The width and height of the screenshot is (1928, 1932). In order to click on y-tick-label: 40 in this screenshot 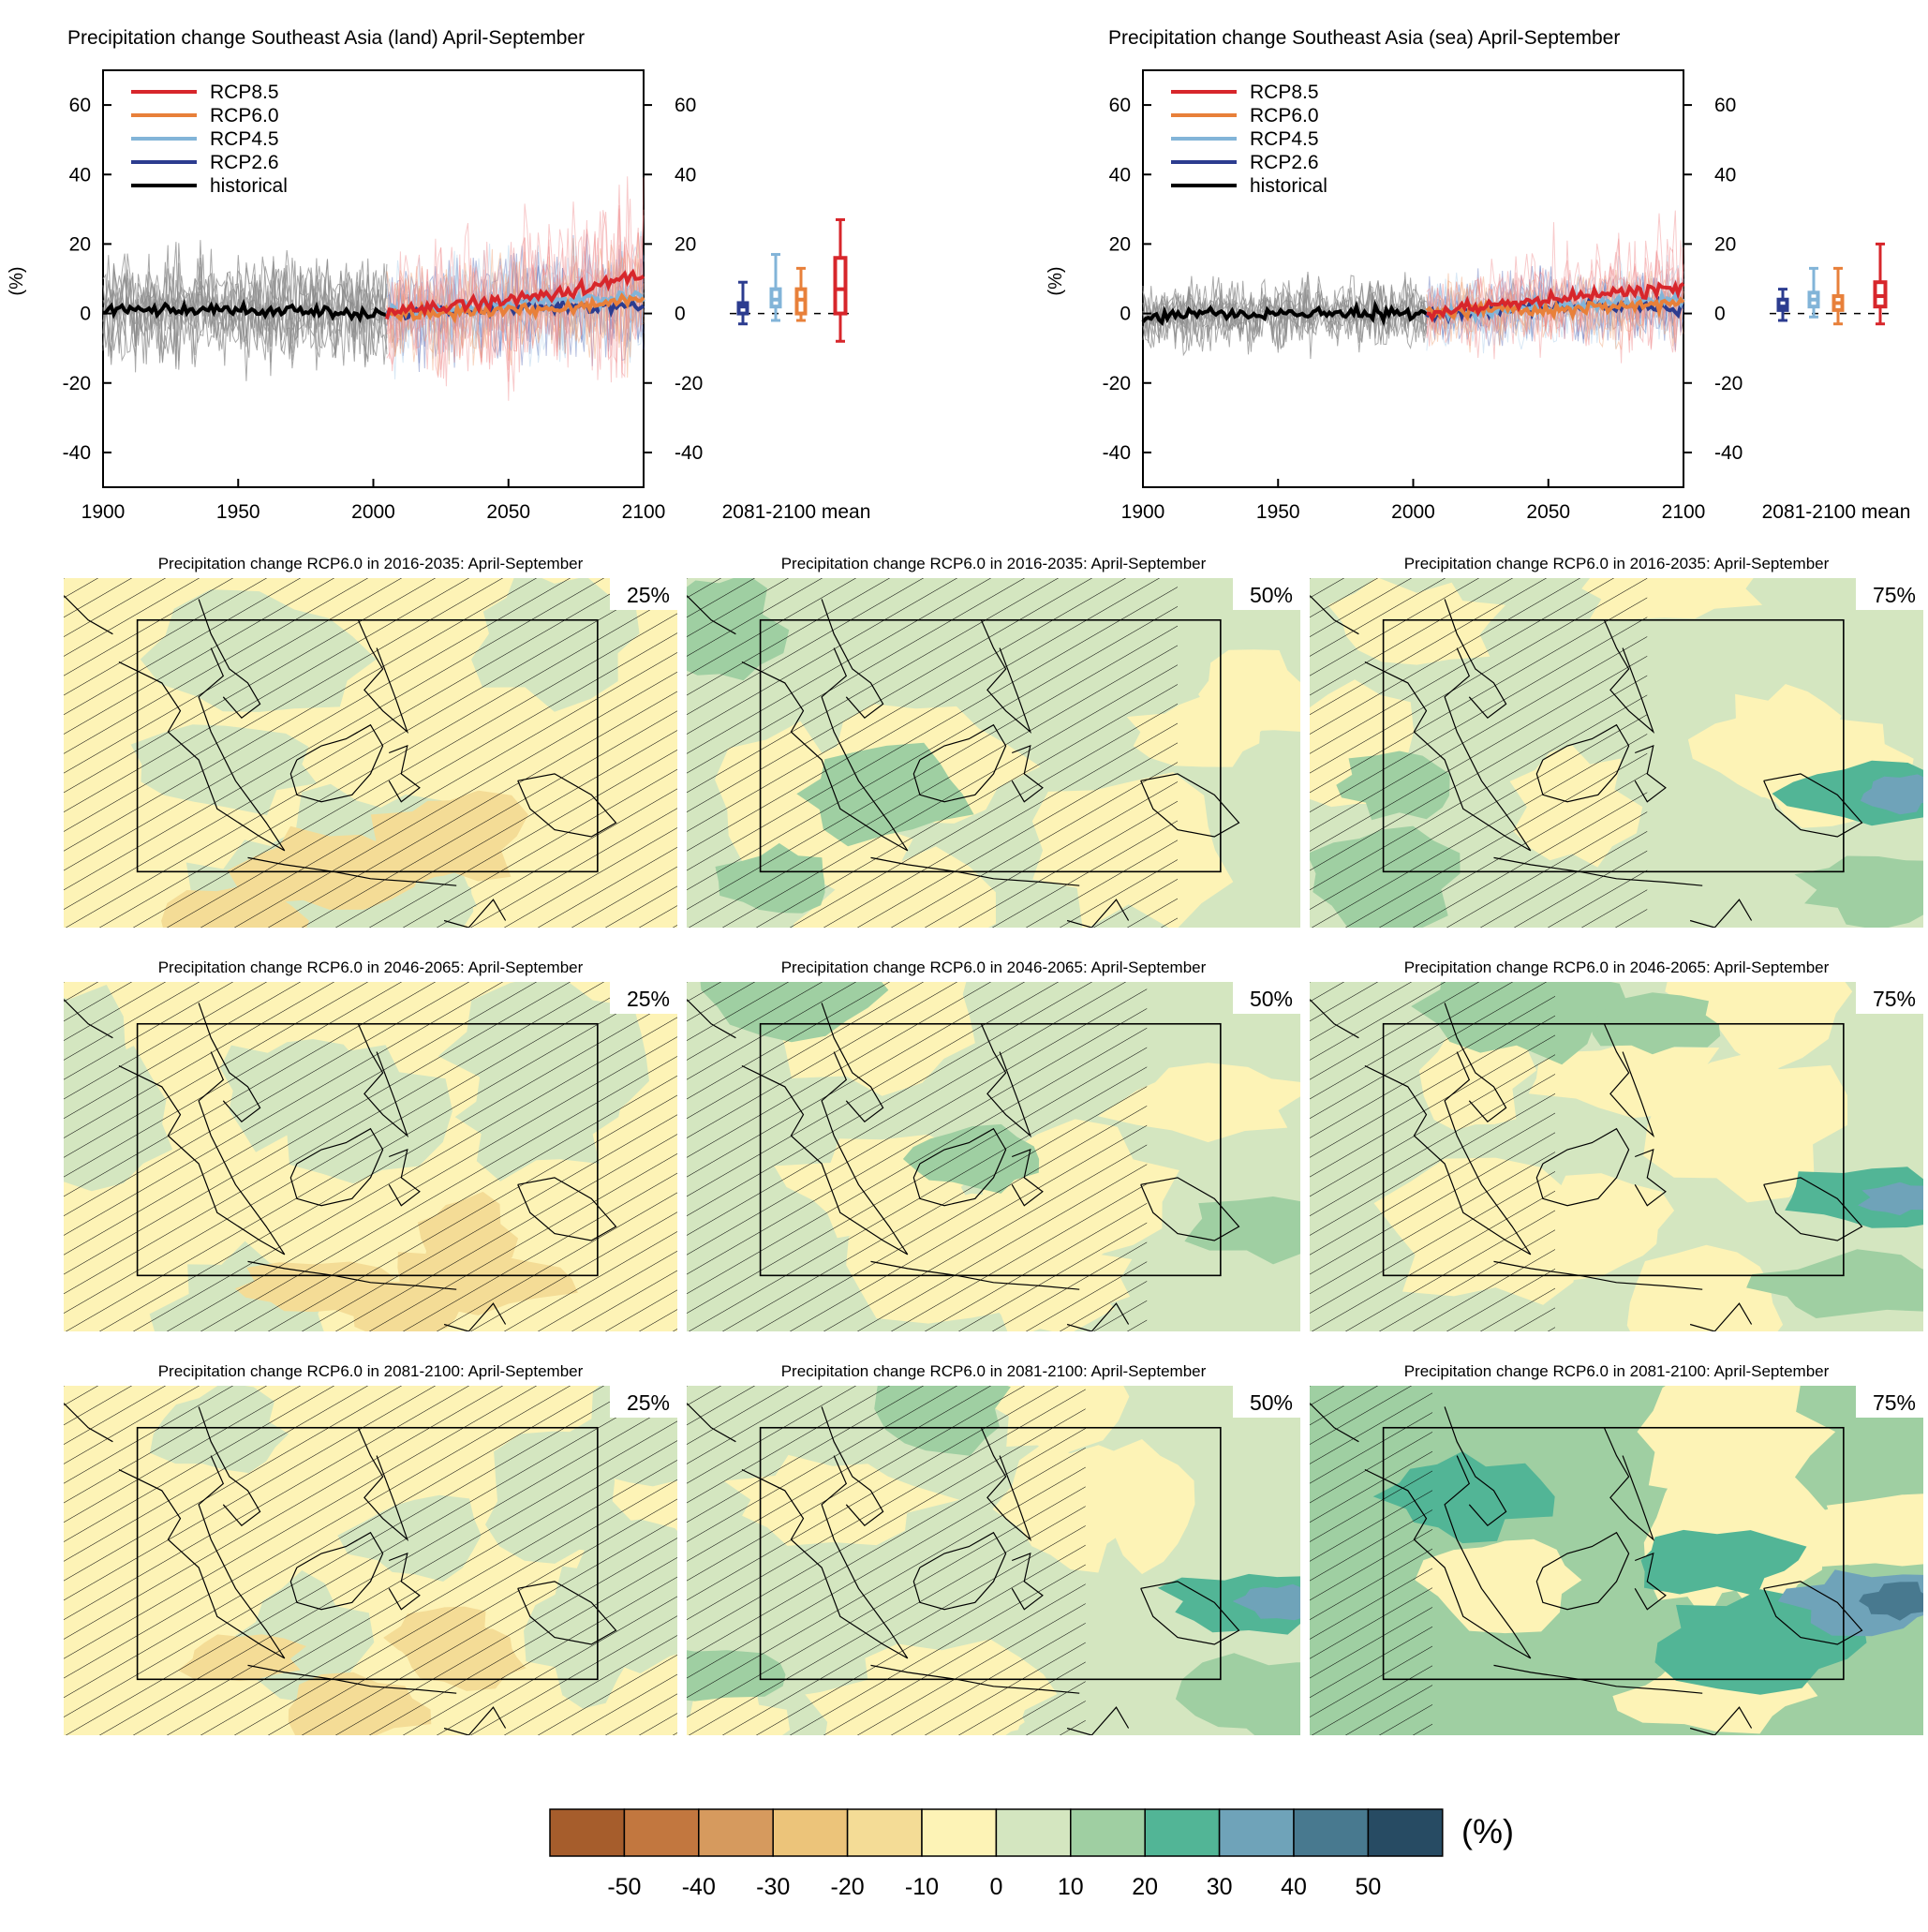, I will do `click(1120, 175)`.